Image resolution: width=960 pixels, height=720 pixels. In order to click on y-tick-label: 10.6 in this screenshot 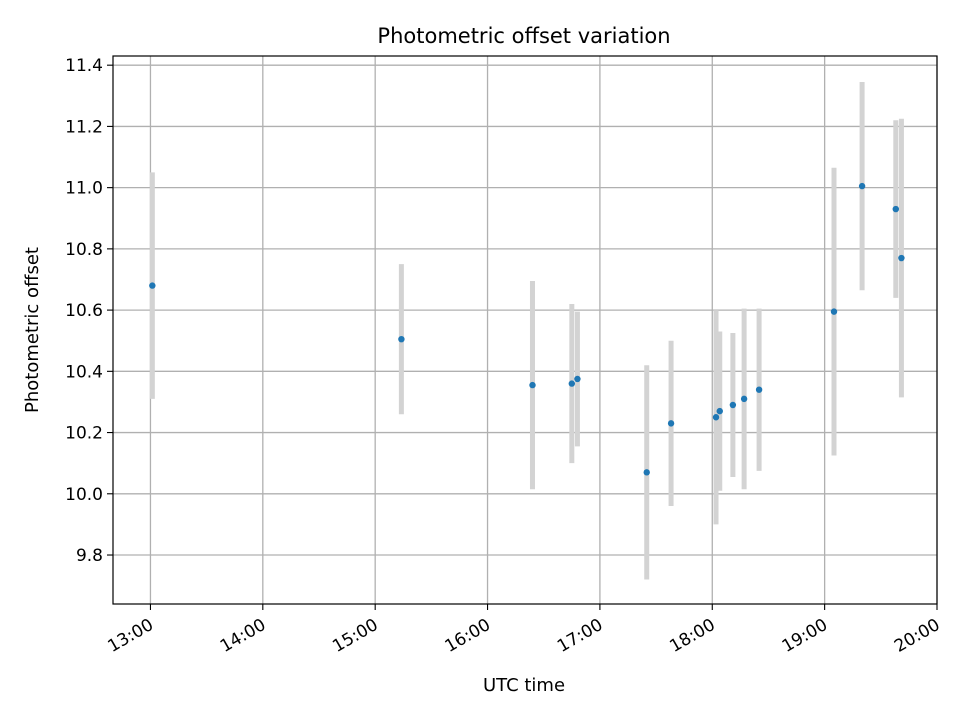, I will do `click(84, 311)`.